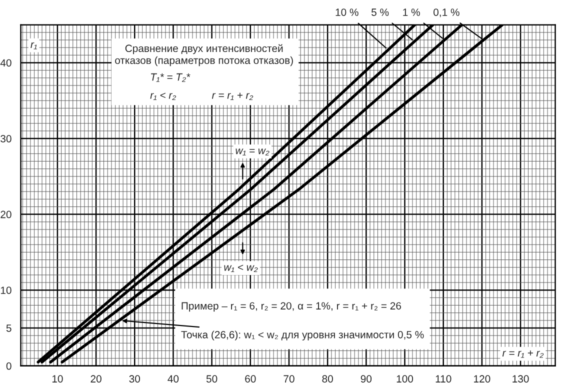 The image size is (562, 388). What do you see at coordinates (6, 214) in the screenshot?
I see `y-tick-label: 20` at bounding box center [6, 214].